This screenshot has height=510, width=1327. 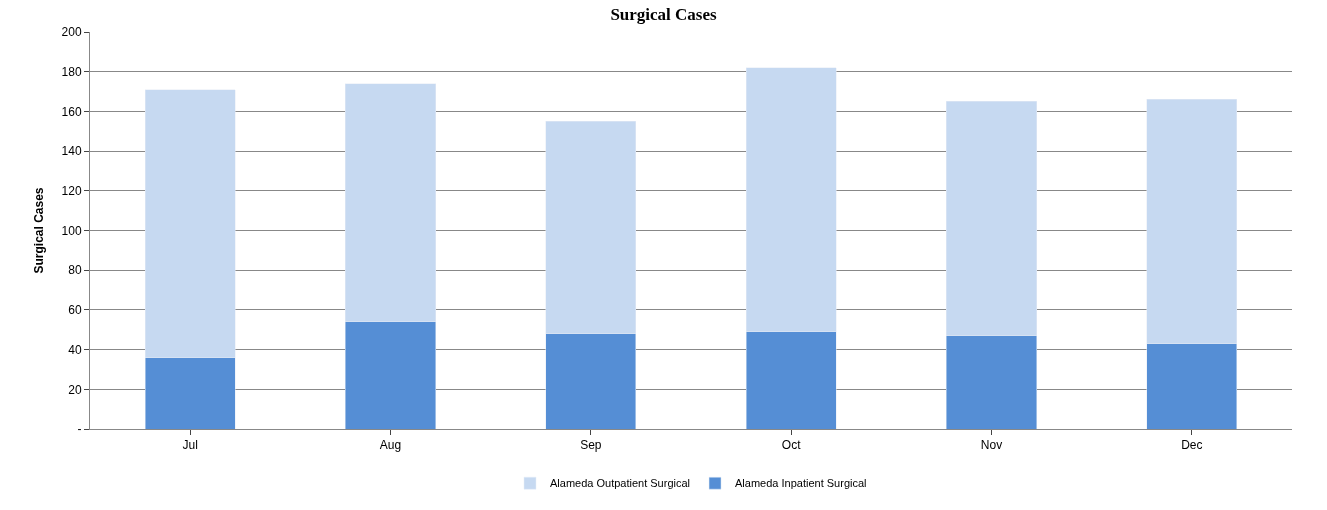 I want to click on x-tick-label: Sep, so click(x=591, y=445).